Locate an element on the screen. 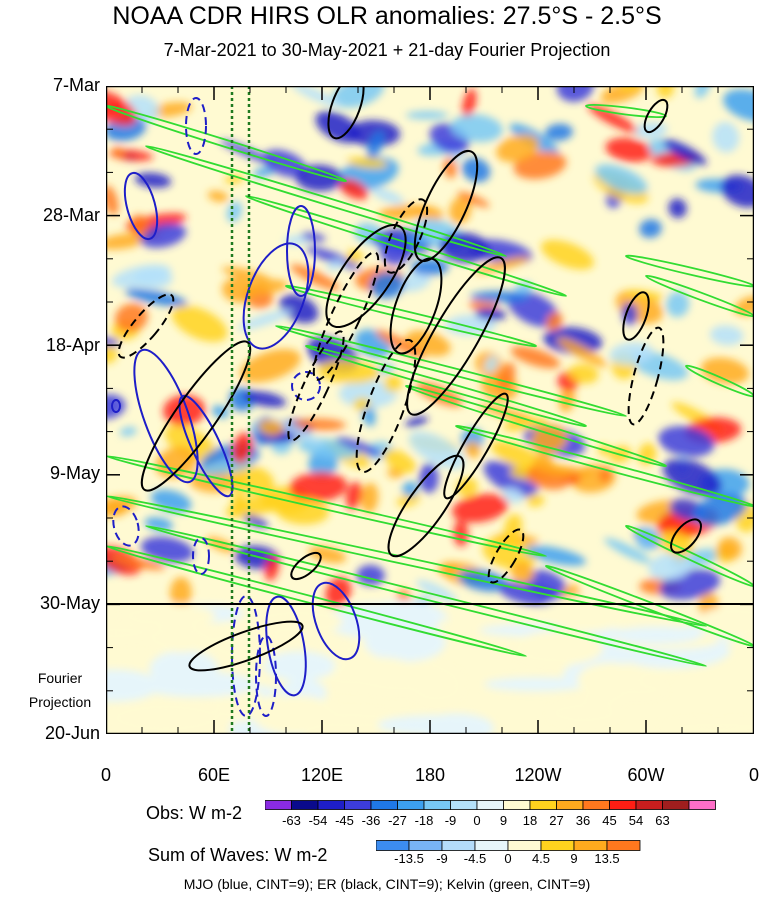  colorbar-label: 27 is located at coordinates (556, 820).